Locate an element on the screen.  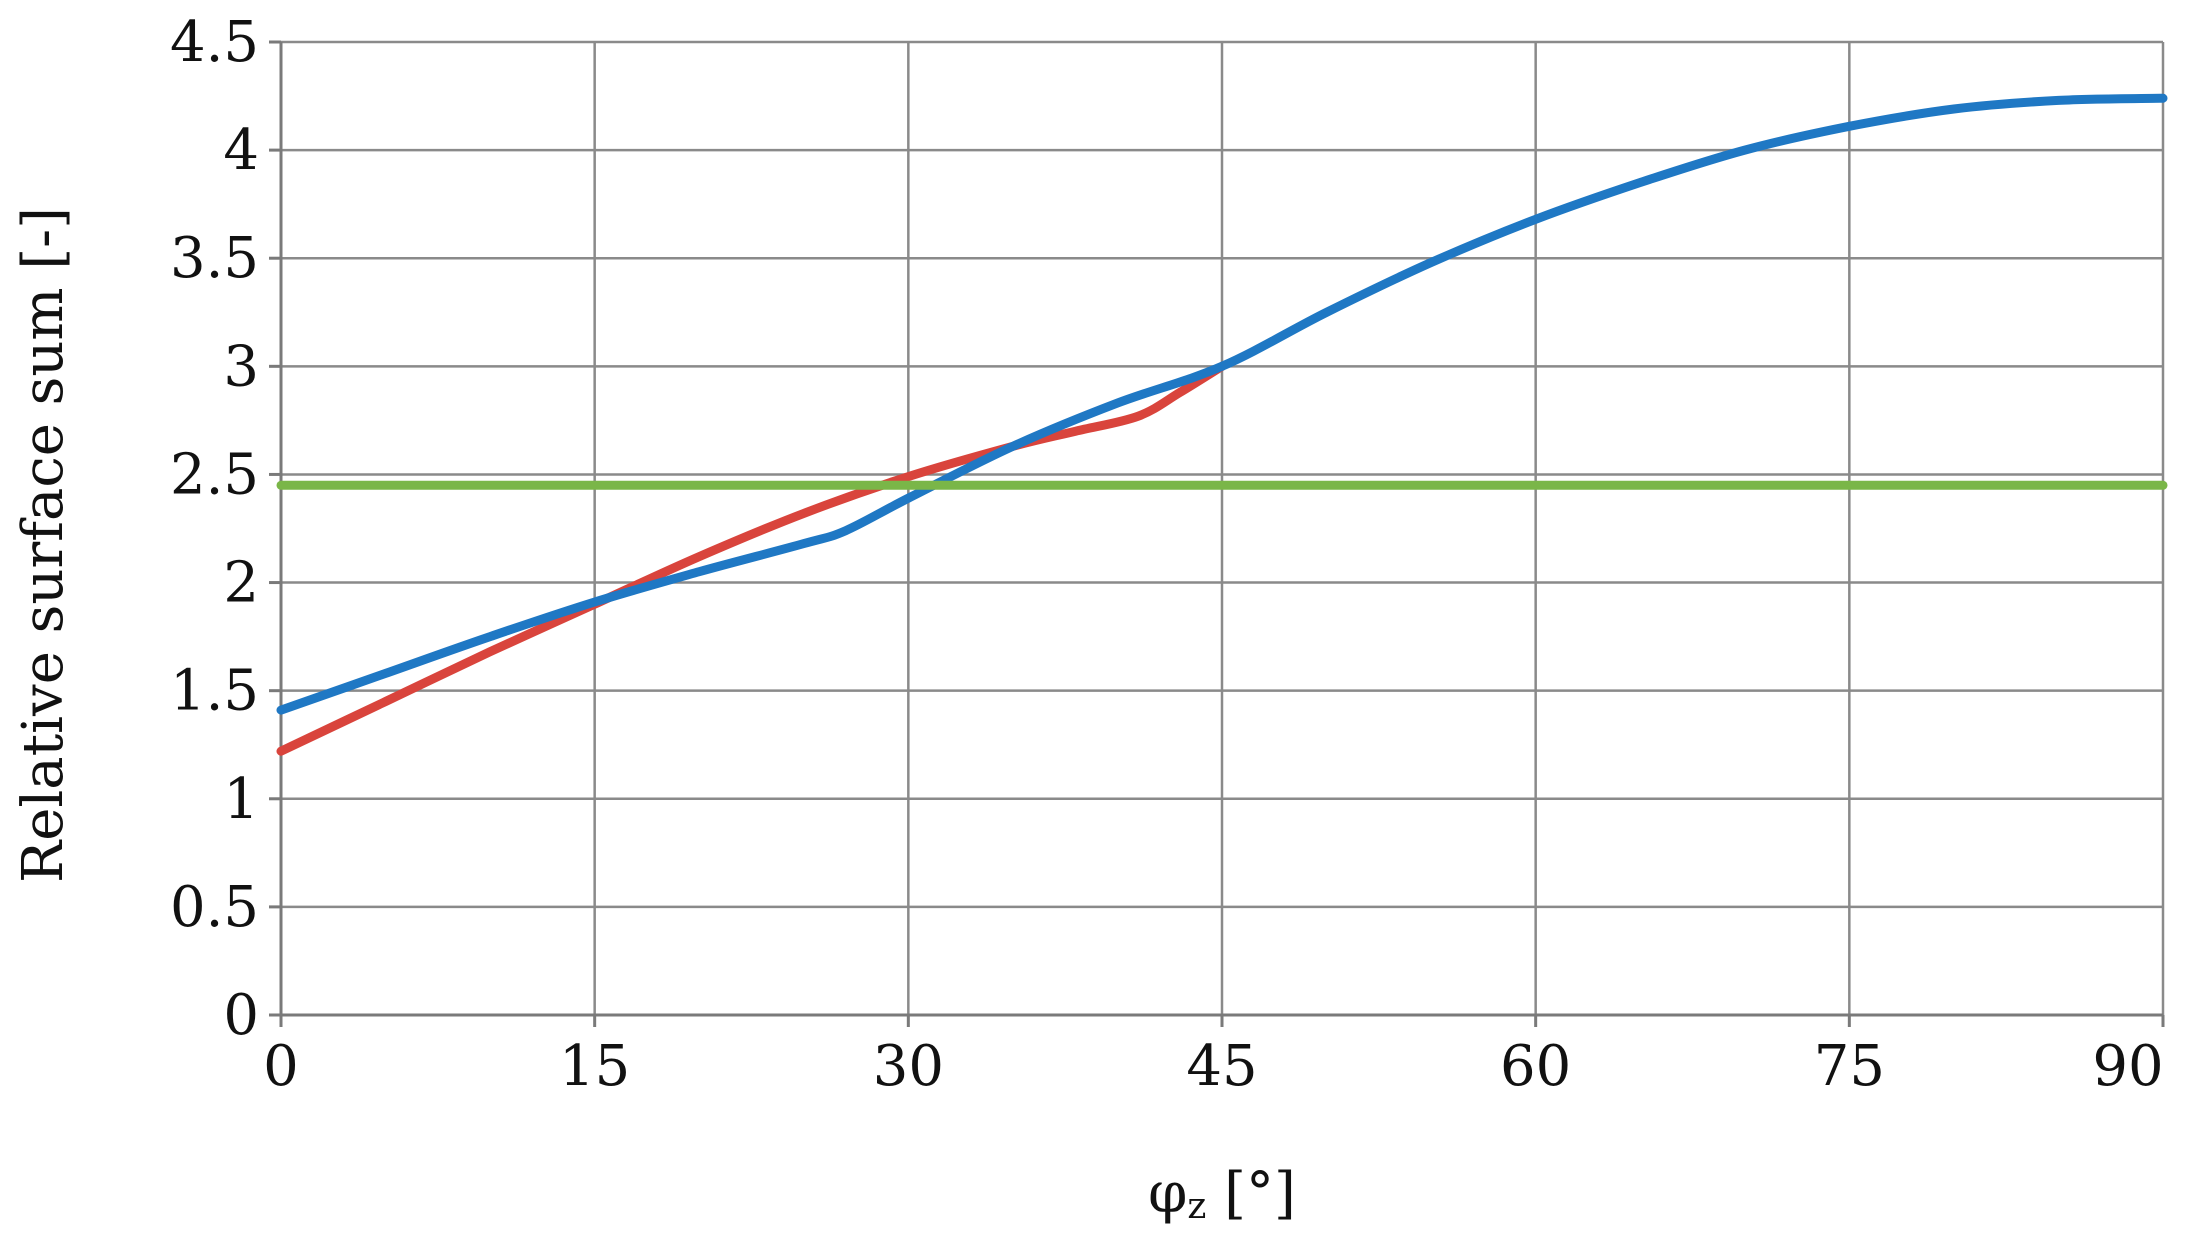
x-tick-label-0: 0 is located at coordinates (281, 1066).